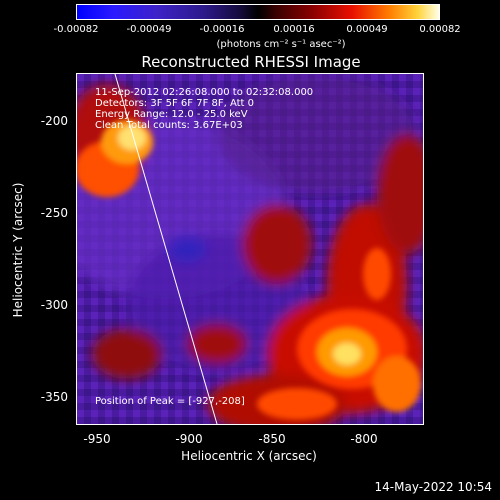 The height and width of the screenshot is (500, 500). What do you see at coordinates (171, 114) in the screenshot?
I see `info-energy: Energy Range: 12.0 - 25.0 keV` at bounding box center [171, 114].